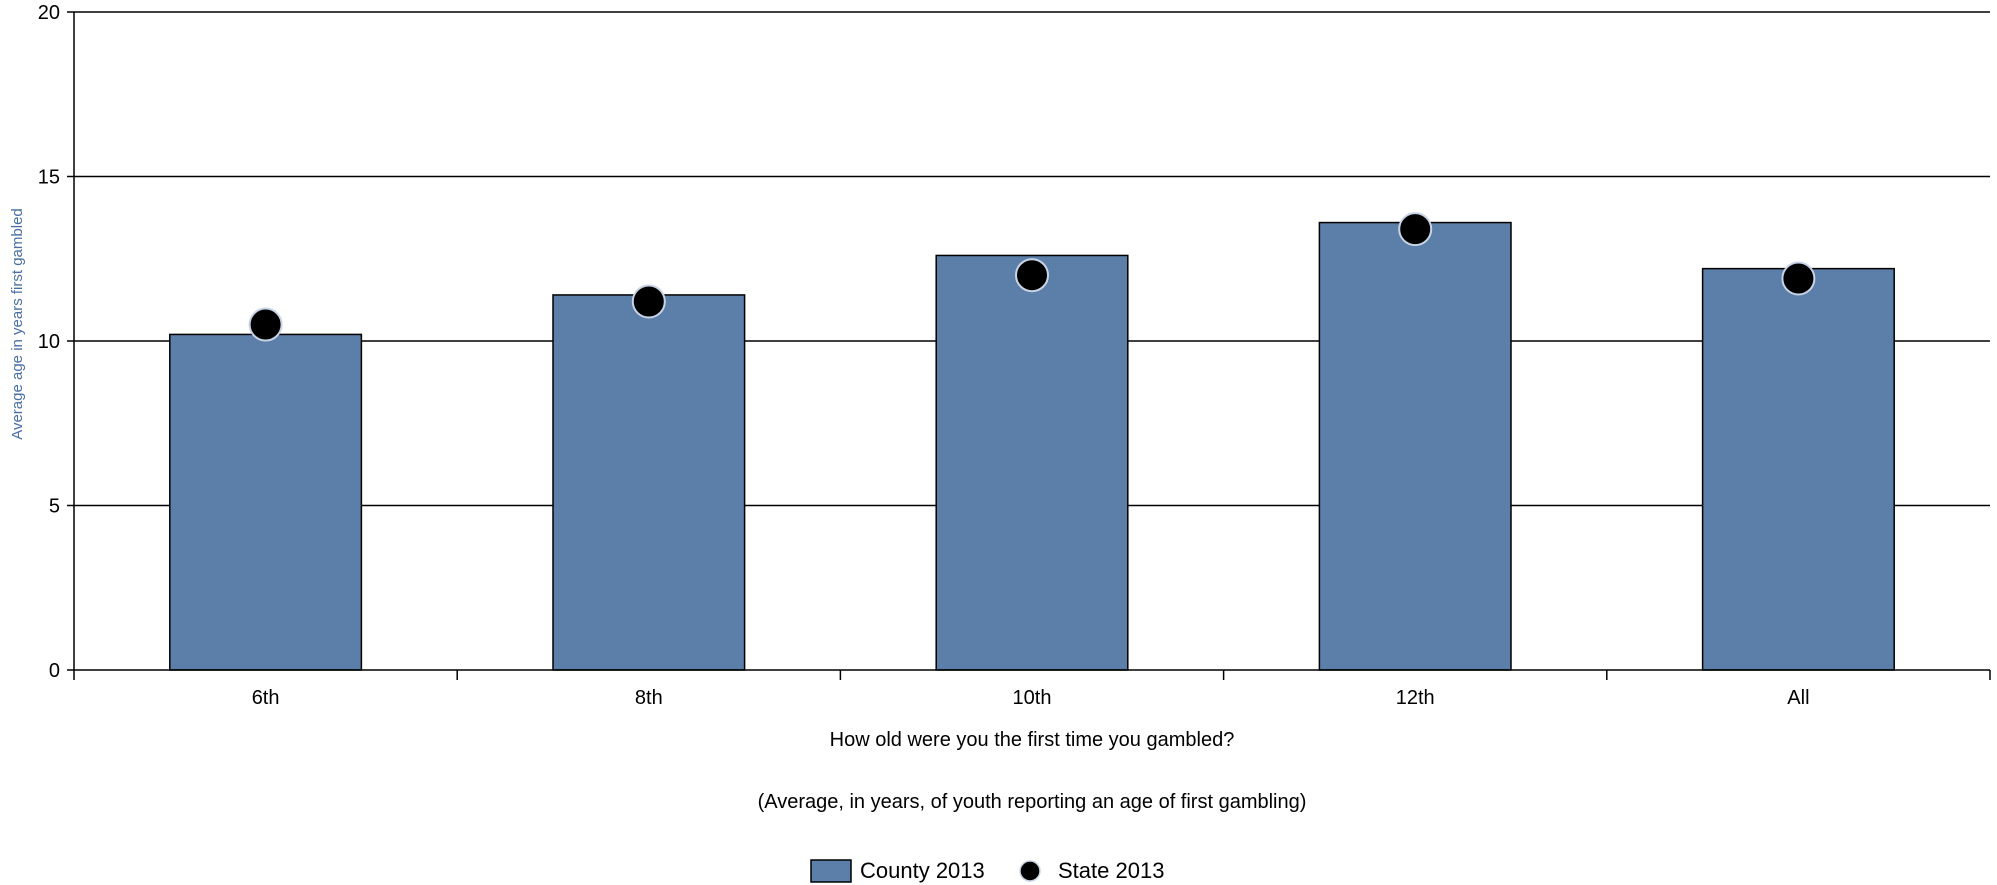  Describe the element at coordinates (1415, 446) in the screenshot. I see `bar-12th` at that location.